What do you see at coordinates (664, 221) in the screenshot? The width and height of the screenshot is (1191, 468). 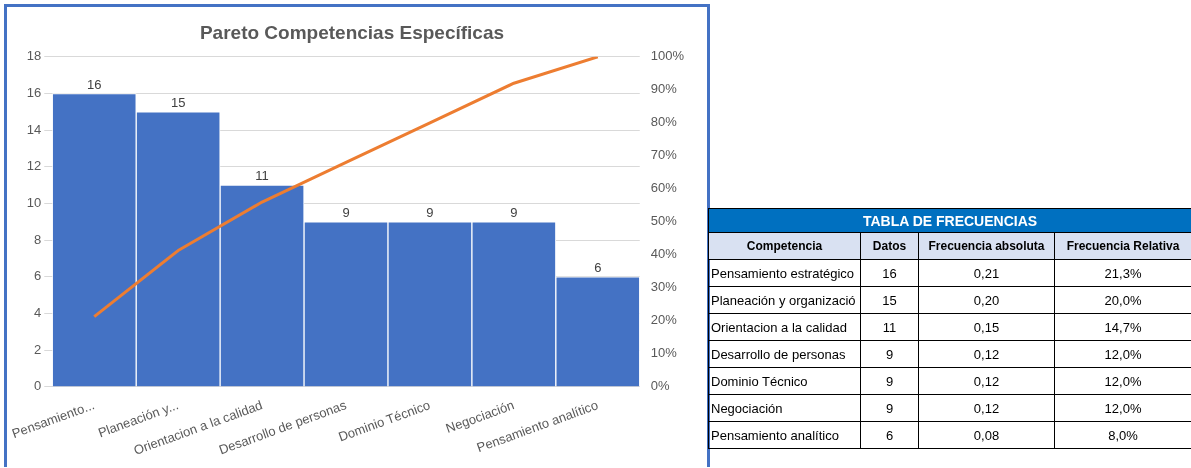 I see `y2-tick-label: 50%` at bounding box center [664, 221].